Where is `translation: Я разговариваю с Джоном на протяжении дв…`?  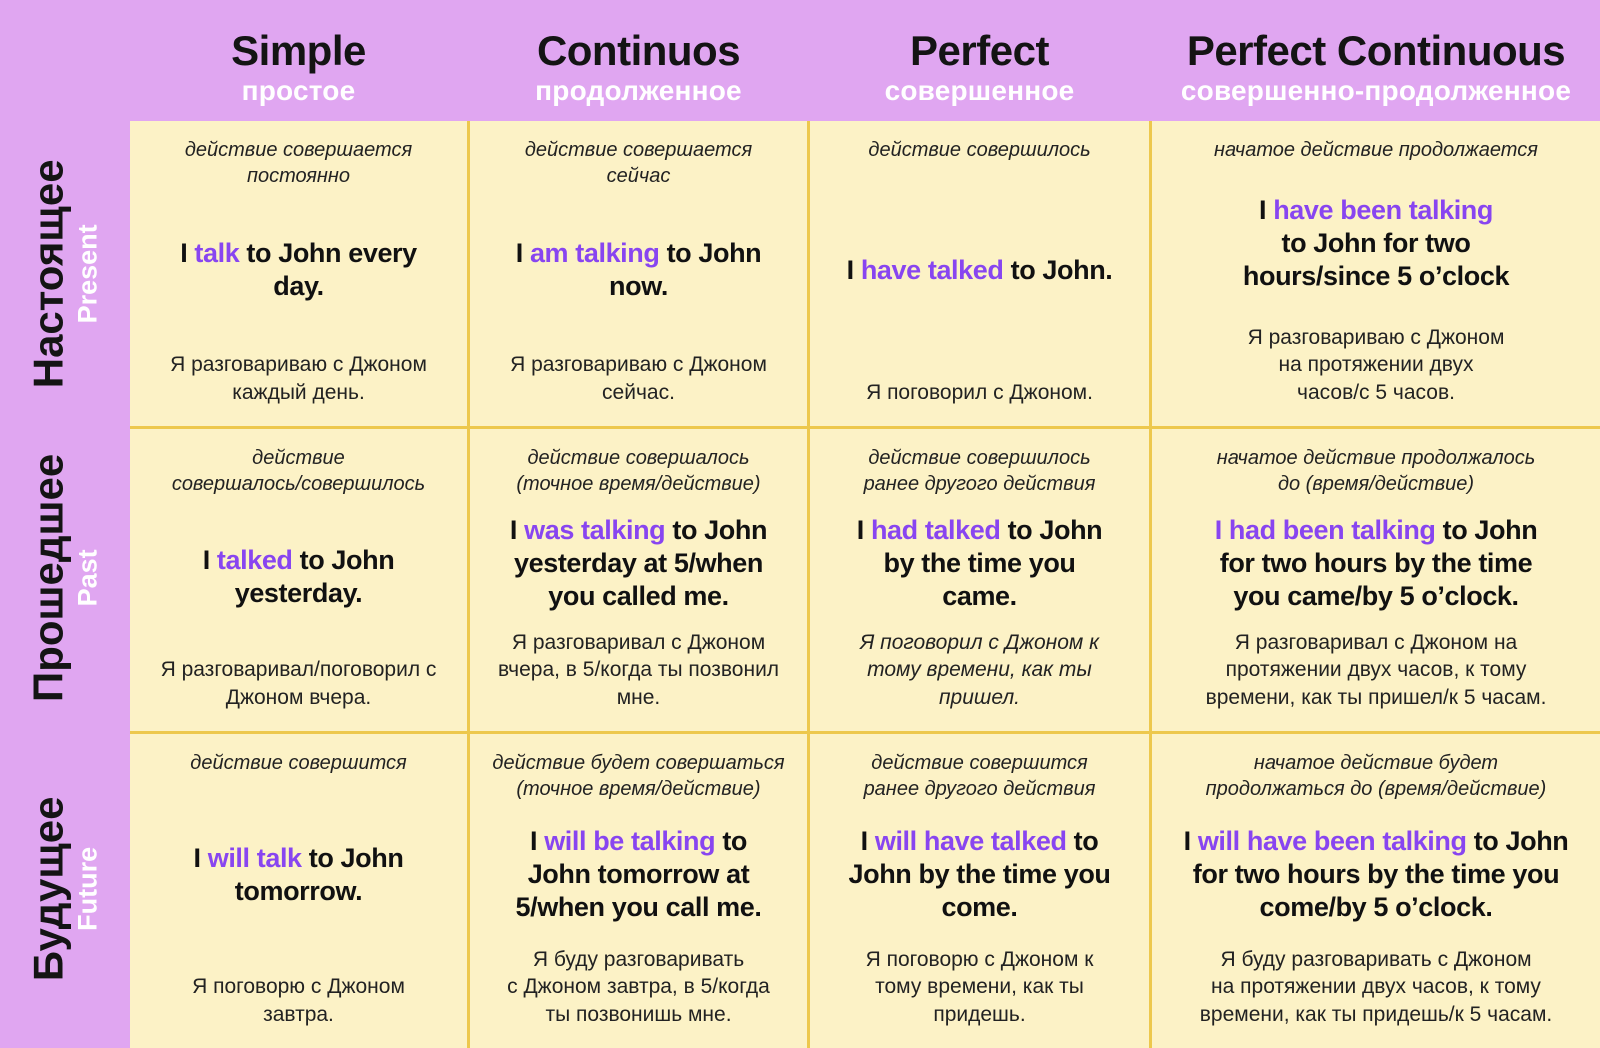
translation: Я разговариваю с Джоном на протяжении дв… is located at coordinates (1376, 365).